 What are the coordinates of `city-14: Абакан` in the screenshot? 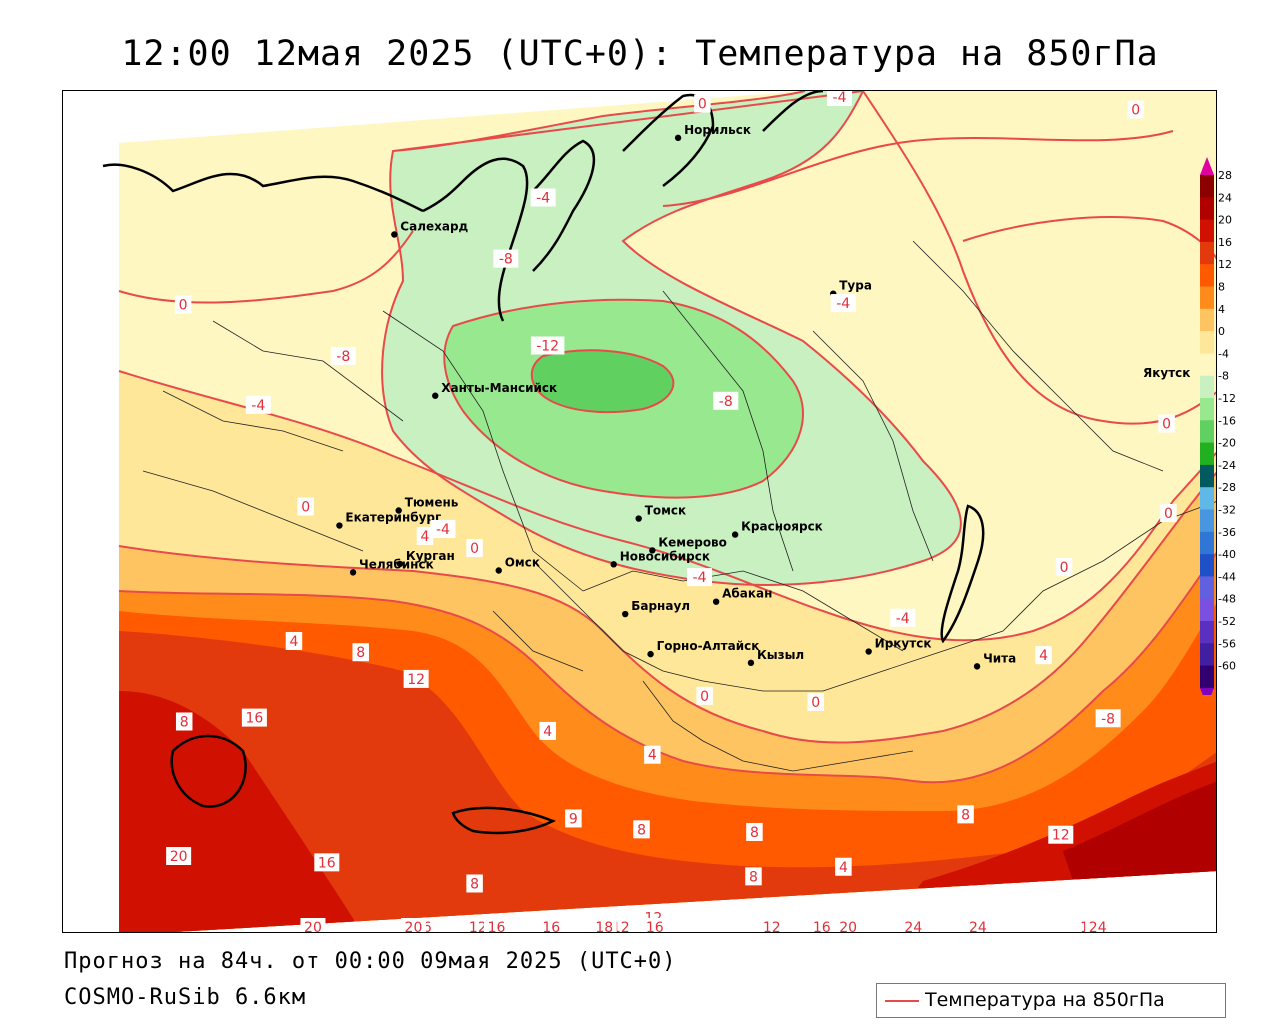 It's located at (742, 596).